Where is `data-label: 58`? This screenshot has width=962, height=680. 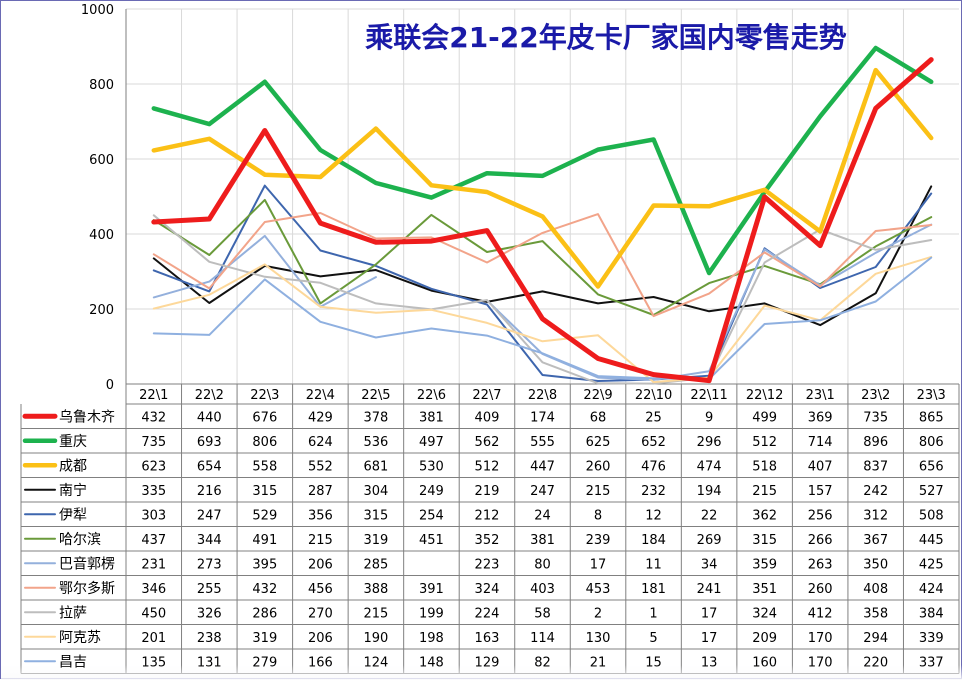
data-label: 58 is located at coordinates (542, 613).